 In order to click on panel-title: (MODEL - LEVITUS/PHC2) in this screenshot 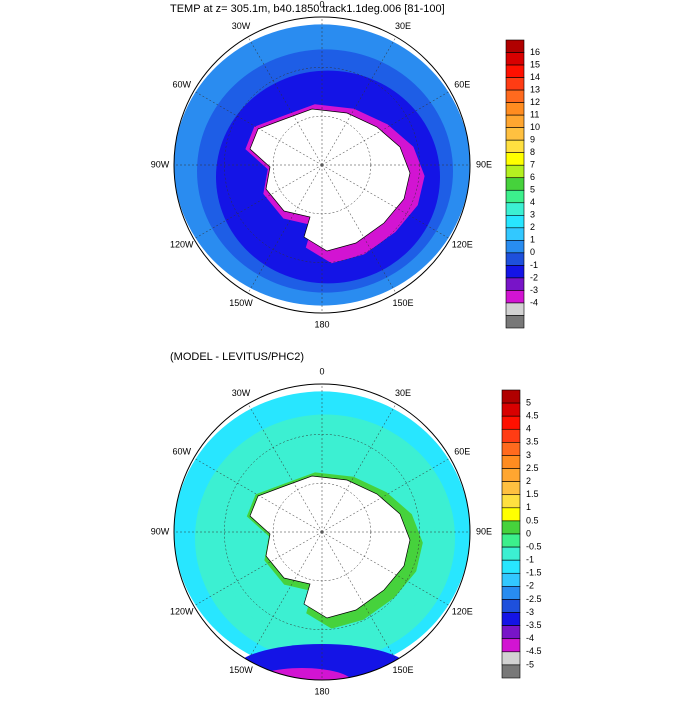, I will do `click(237, 357)`.